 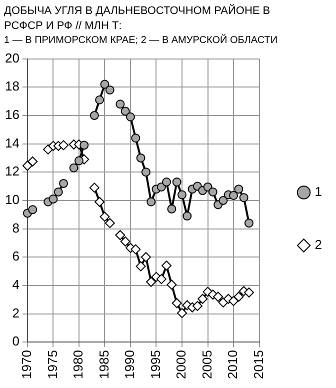 I want to click on y-tick-label: 8, so click(x=16, y=228).